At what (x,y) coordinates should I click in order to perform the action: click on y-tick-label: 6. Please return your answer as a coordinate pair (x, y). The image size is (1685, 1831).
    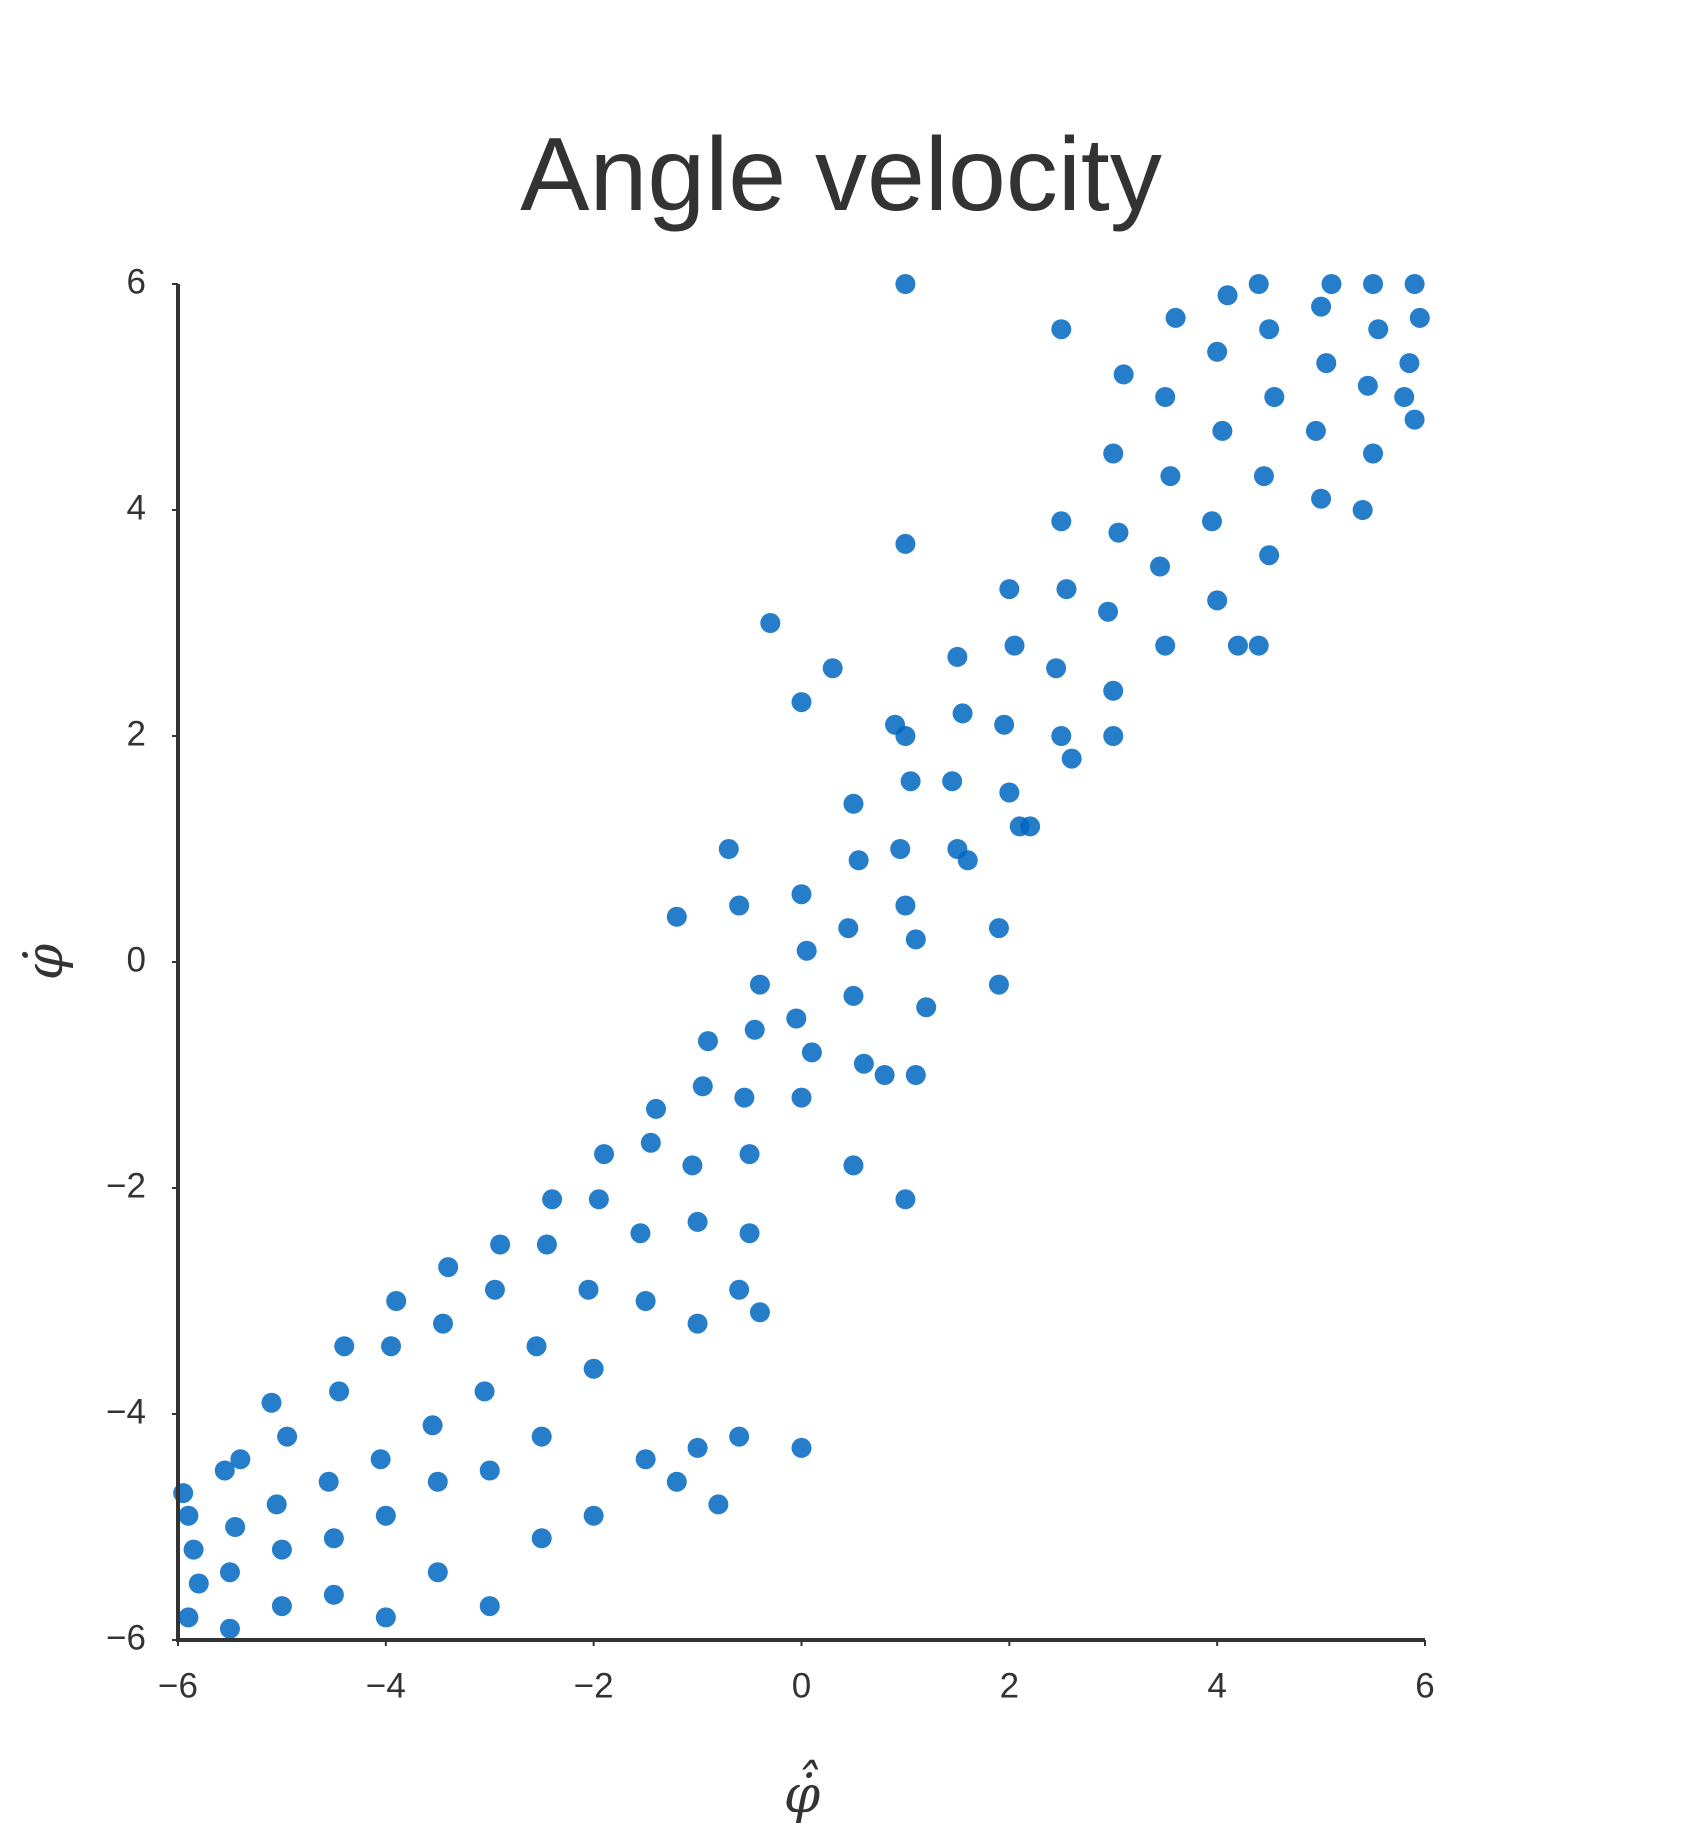
    Looking at the image, I should click on (136, 281).